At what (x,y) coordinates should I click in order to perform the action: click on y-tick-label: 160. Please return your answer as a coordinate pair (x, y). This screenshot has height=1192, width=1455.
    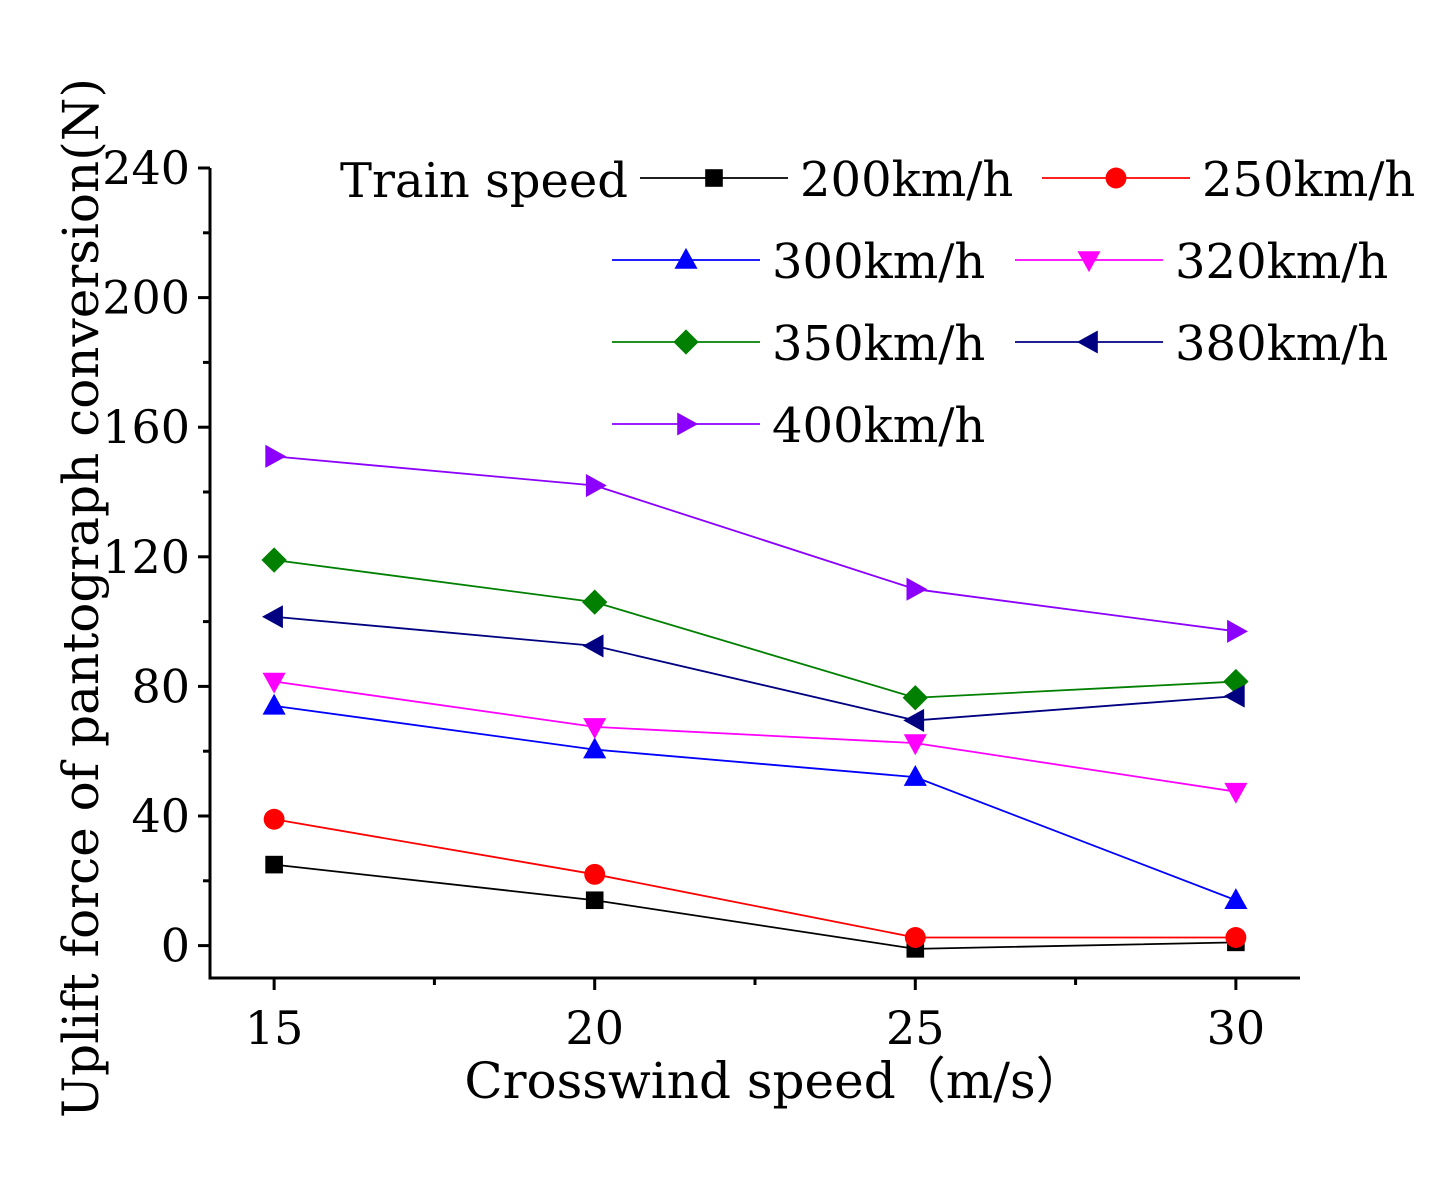
    Looking at the image, I should click on (146, 427).